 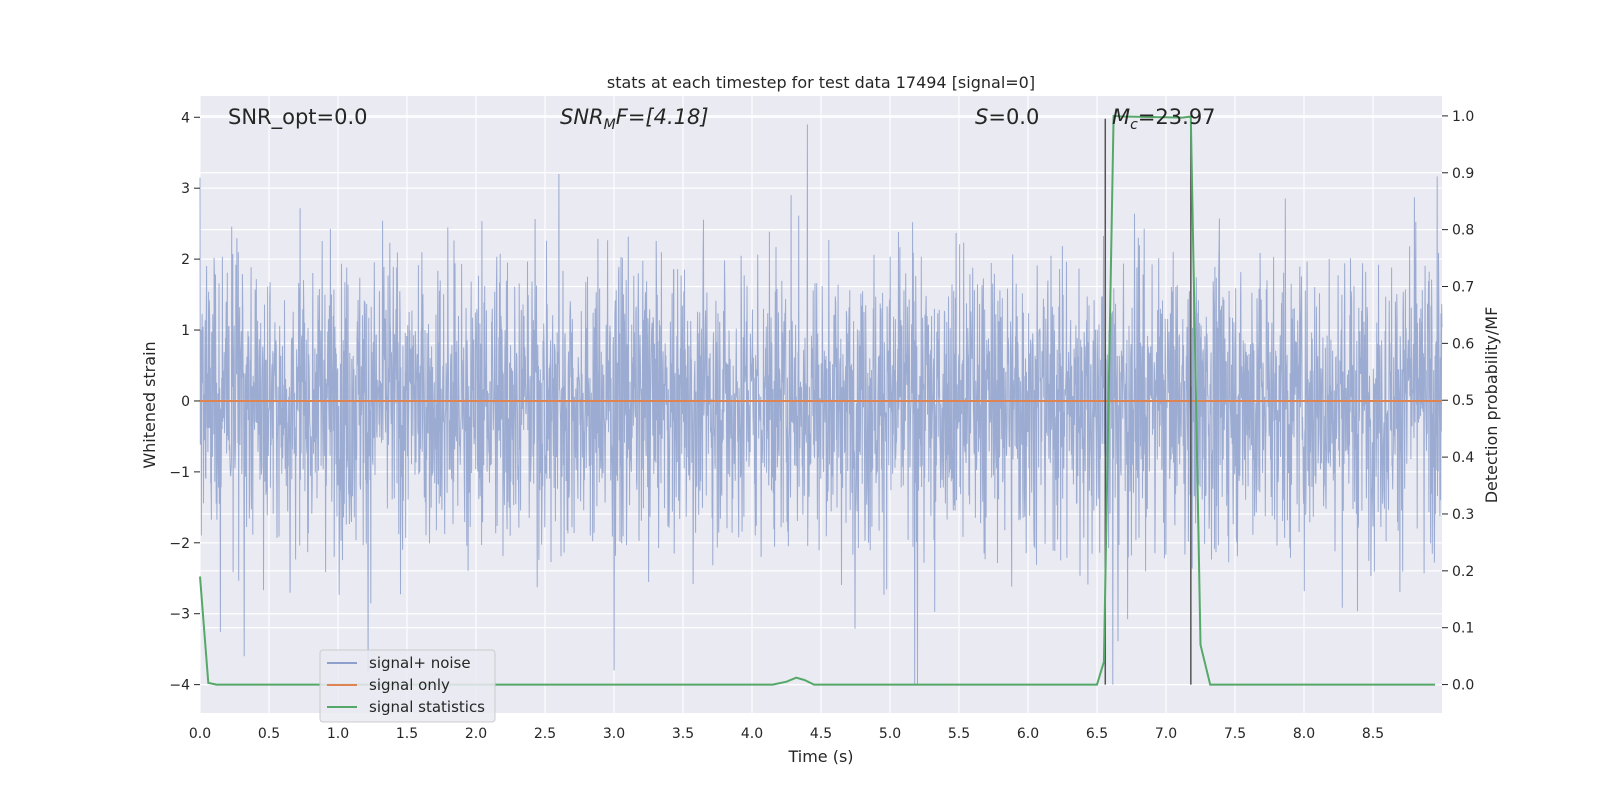 What do you see at coordinates (610, 125) in the screenshot?
I see `annotation-snr-mf-sub: M` at bounding box center [610, 125].